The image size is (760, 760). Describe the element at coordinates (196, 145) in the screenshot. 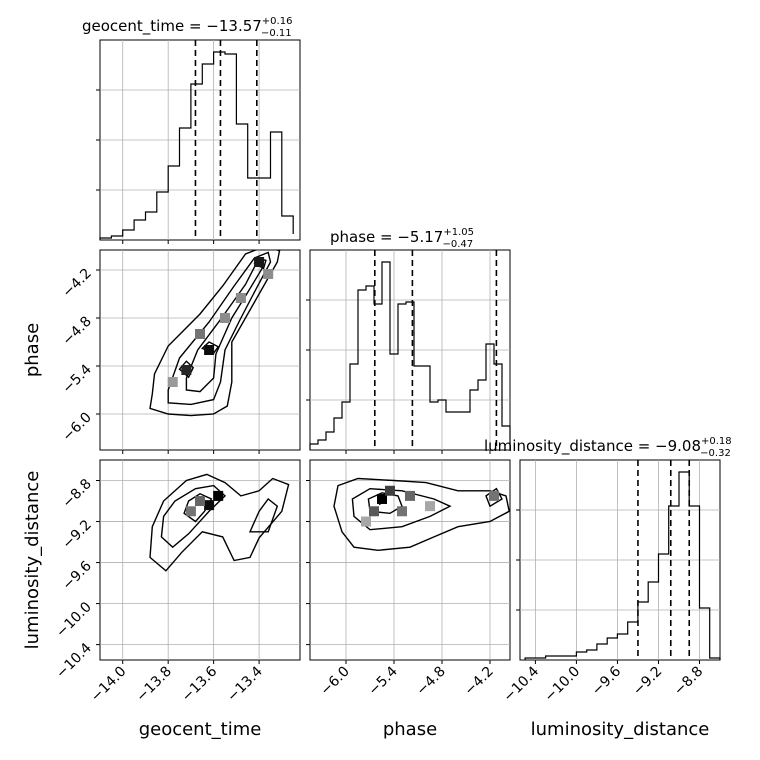

I see `hist-geocent-time-steps` at that location.